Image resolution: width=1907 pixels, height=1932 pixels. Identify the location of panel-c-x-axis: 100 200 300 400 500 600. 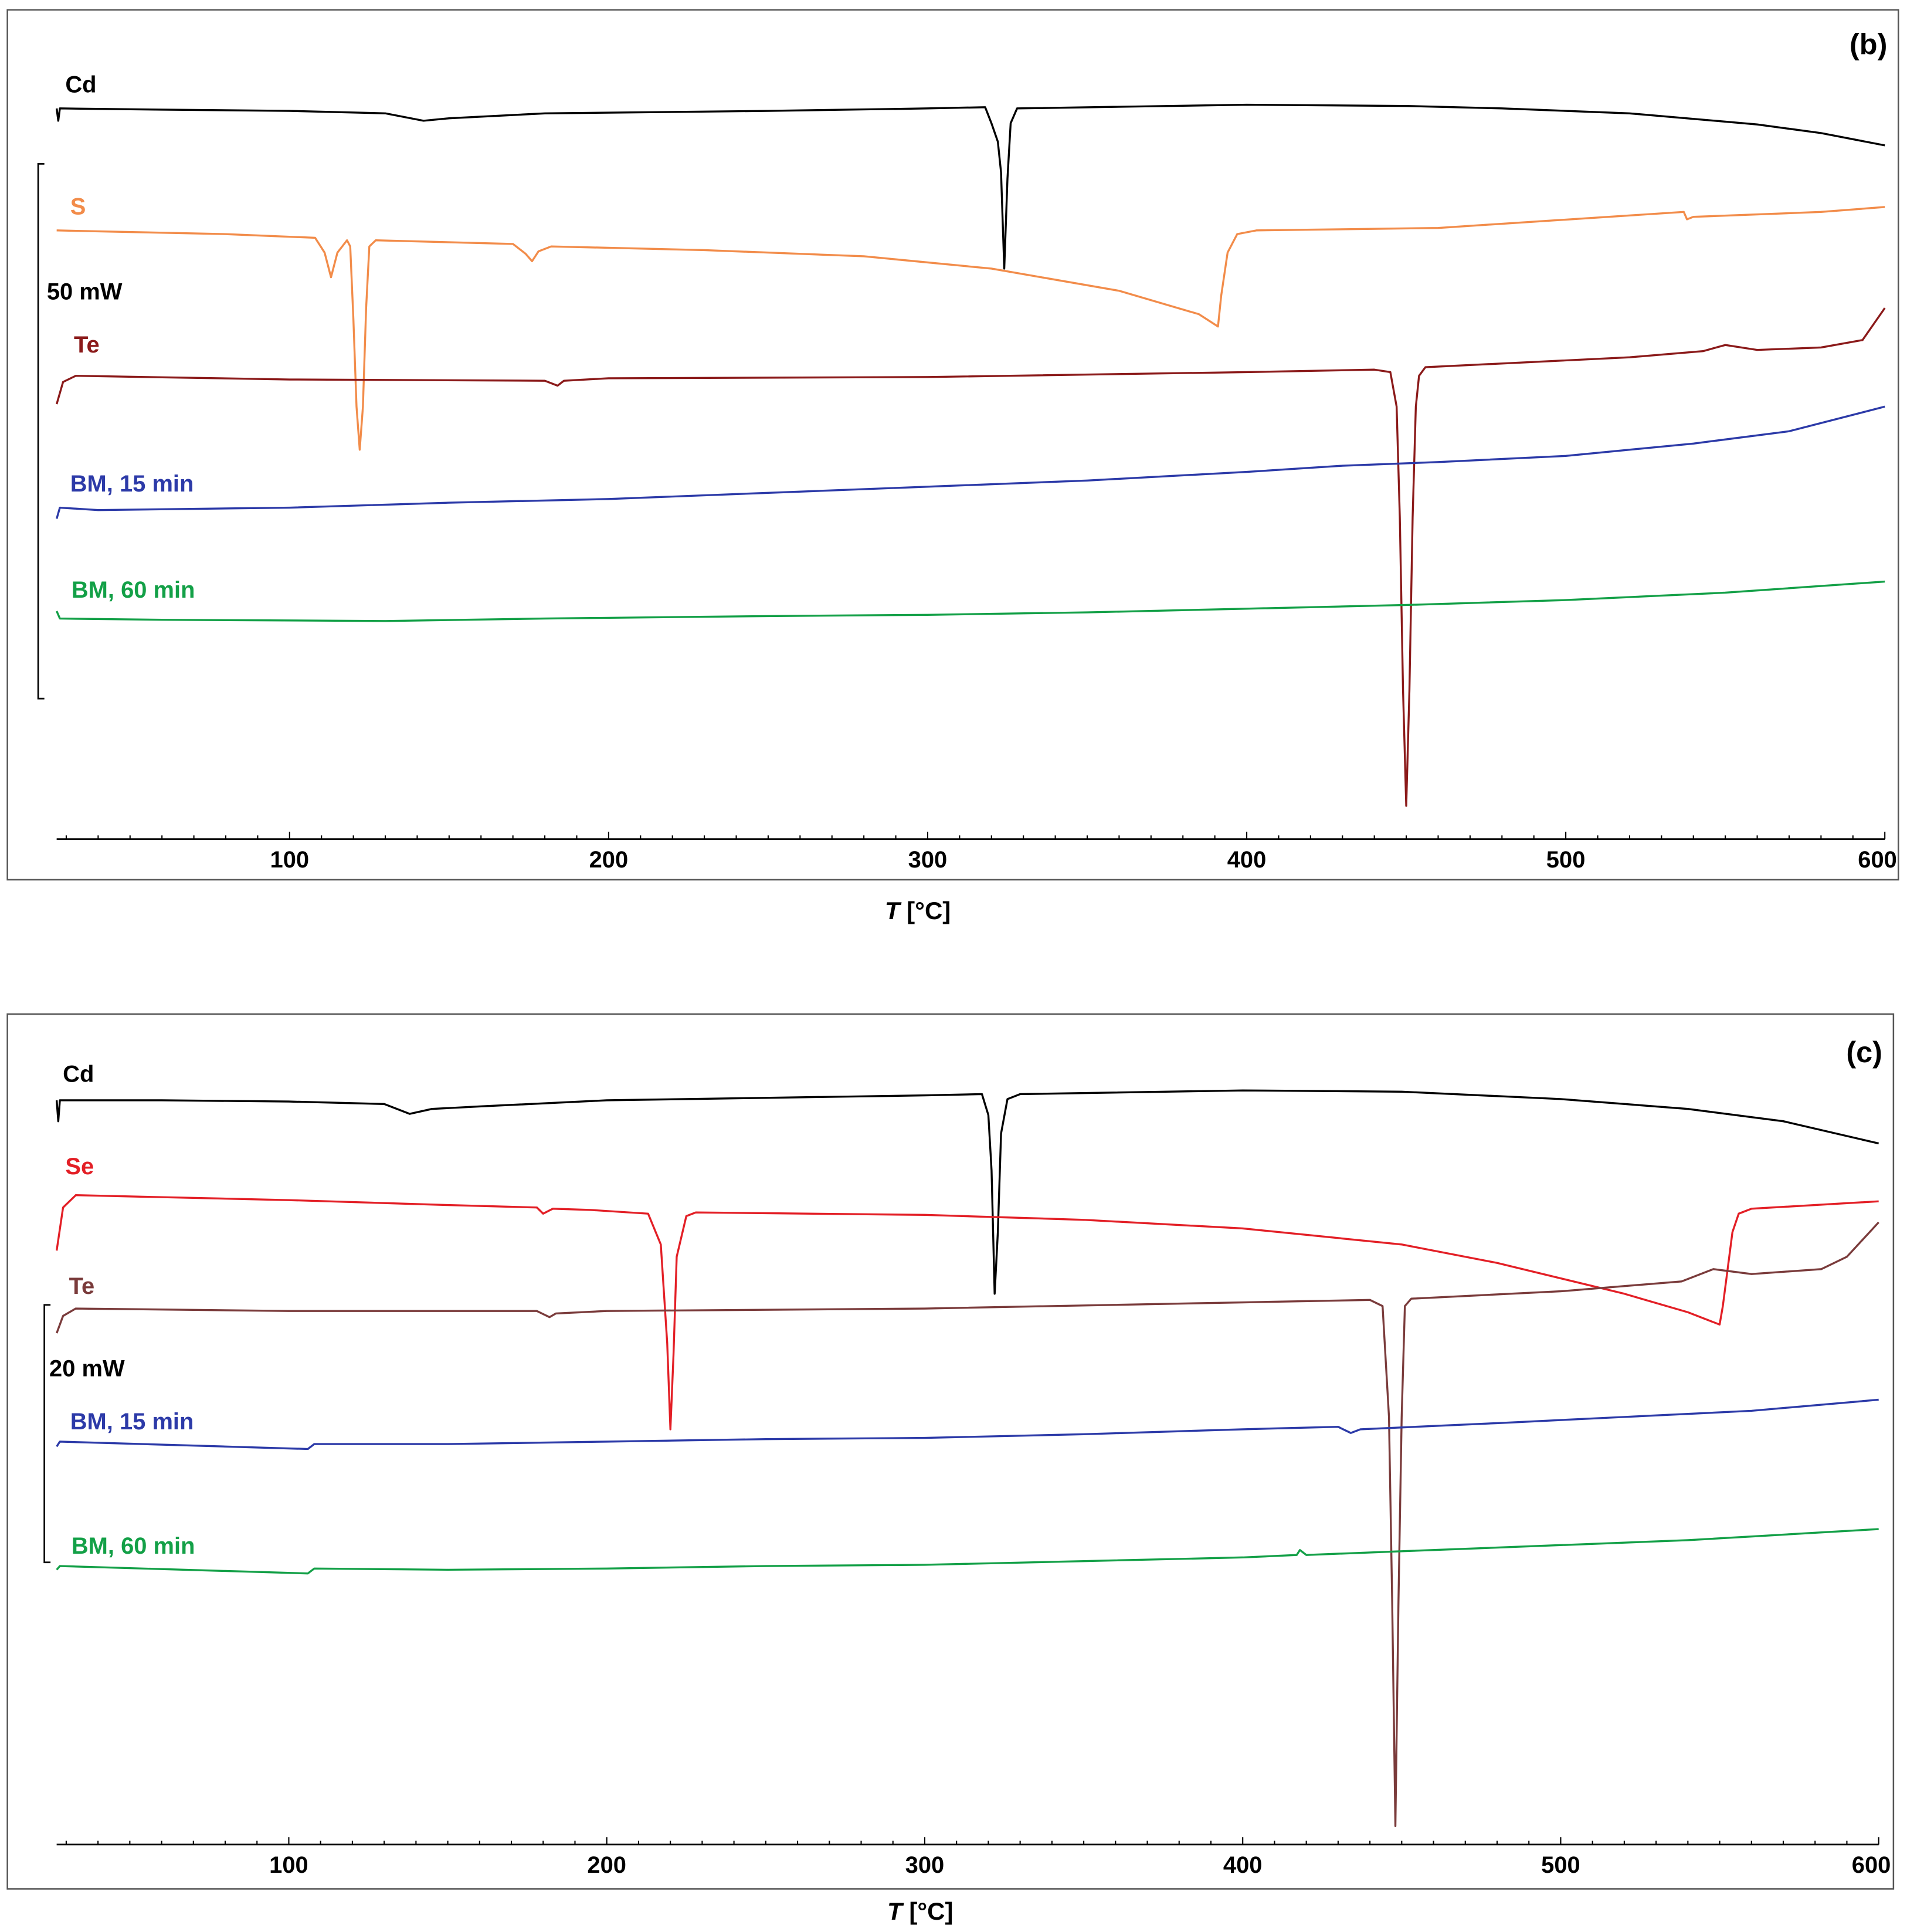
(973, 1858).